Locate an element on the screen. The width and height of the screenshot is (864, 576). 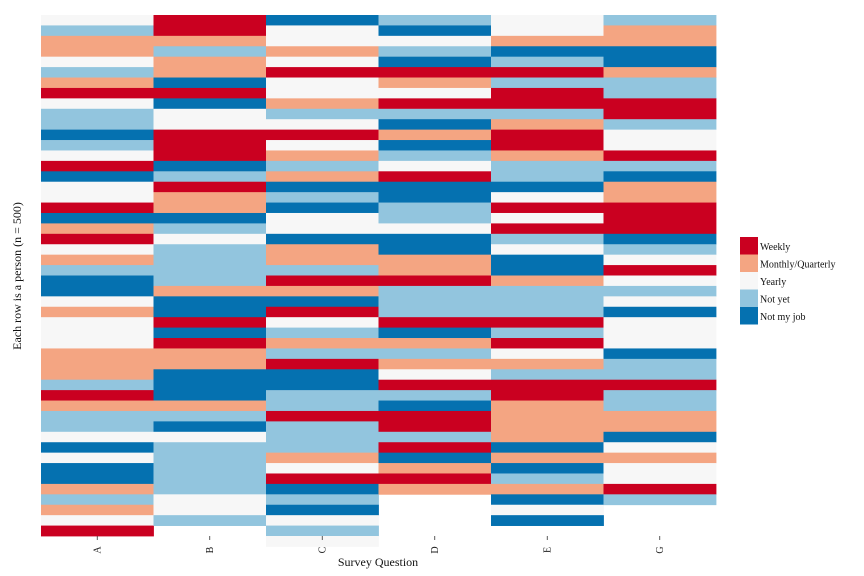
x-tick-label-G: G is located at coordinates (660, 549).